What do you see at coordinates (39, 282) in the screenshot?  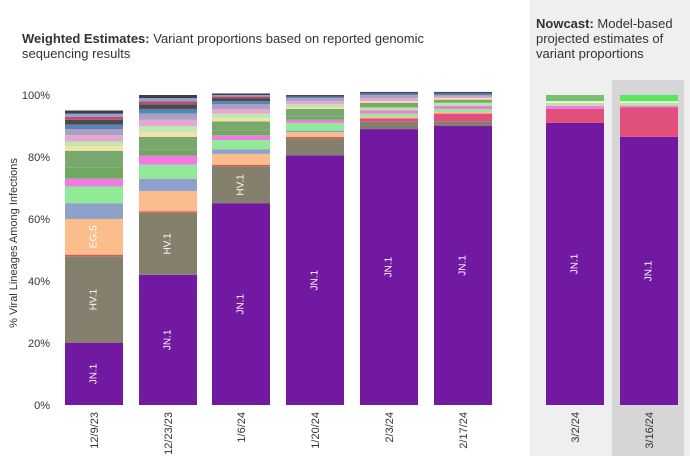 I see `y-tick-label: 40%` at bounding box center [39, 282].